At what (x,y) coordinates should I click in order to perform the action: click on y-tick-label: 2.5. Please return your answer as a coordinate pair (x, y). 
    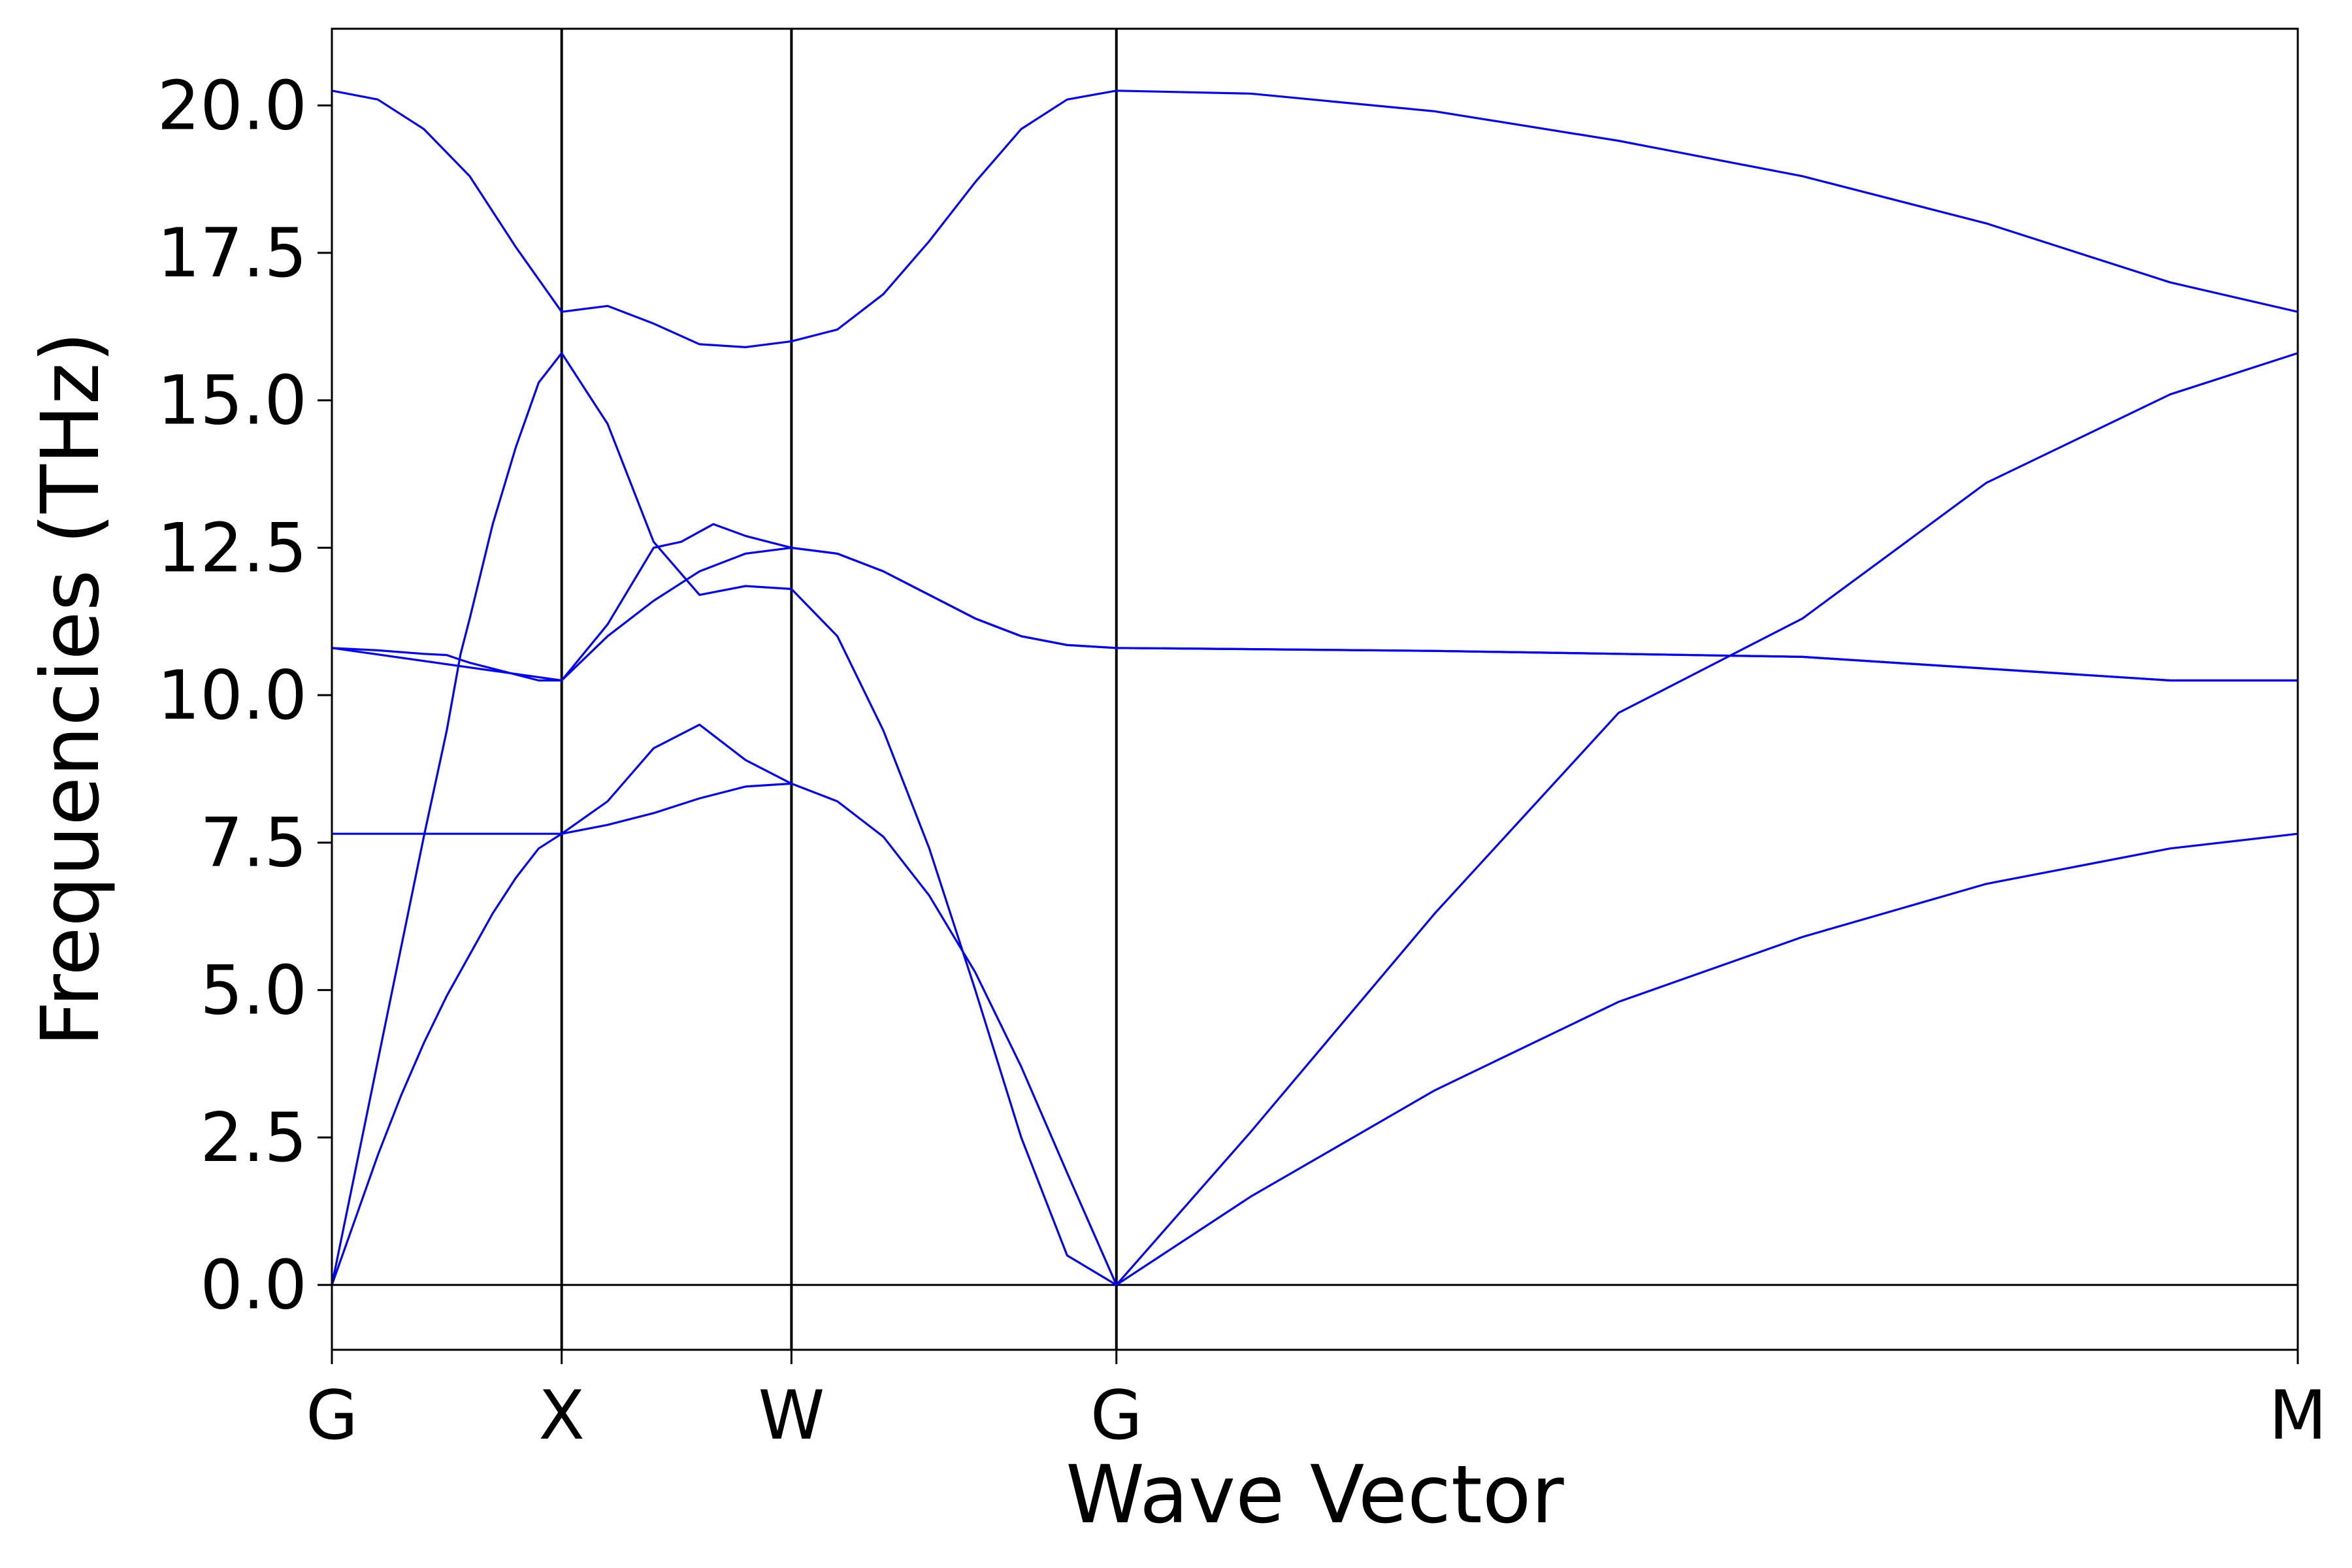
    Looking at the image, I should click on (253, 1138).